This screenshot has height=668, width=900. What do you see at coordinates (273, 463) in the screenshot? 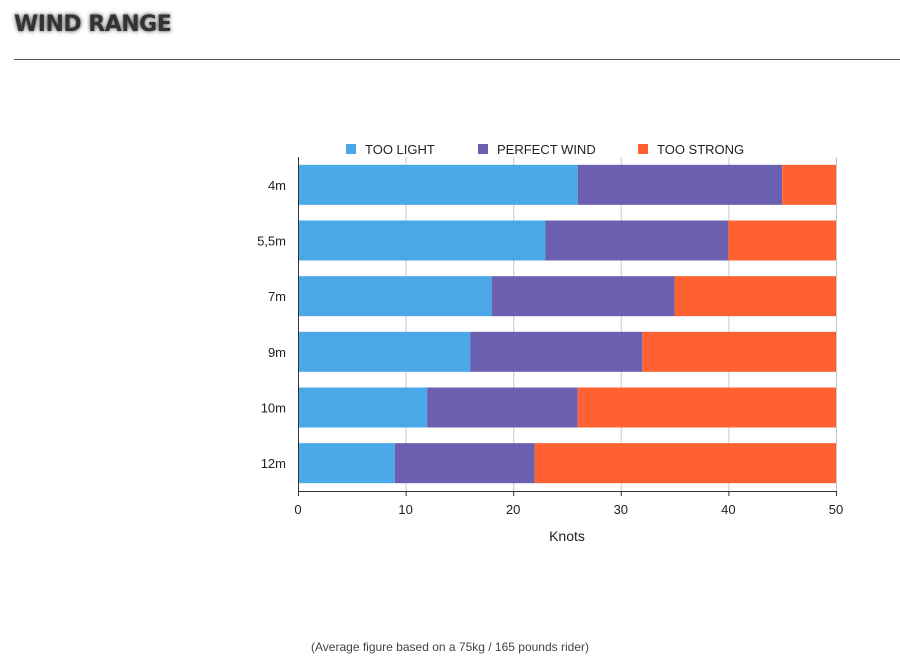
I see `category-label: 12m` at bounding box center [273, 463].